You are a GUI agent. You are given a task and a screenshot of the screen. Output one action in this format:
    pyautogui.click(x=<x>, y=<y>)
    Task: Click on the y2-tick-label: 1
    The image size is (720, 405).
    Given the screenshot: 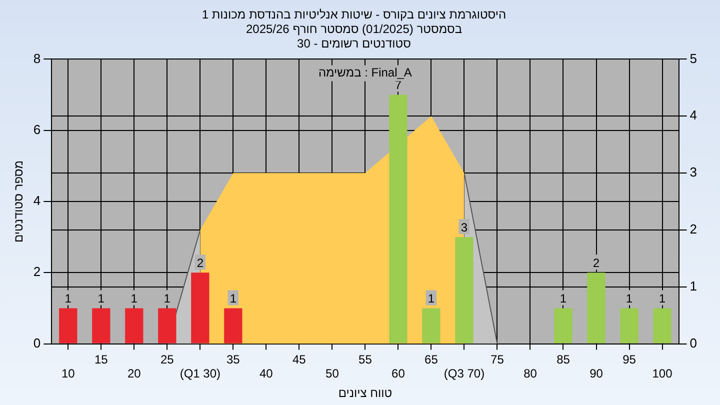 What is the action you would take?
    pyautogui.click(x=694, y=286)
    